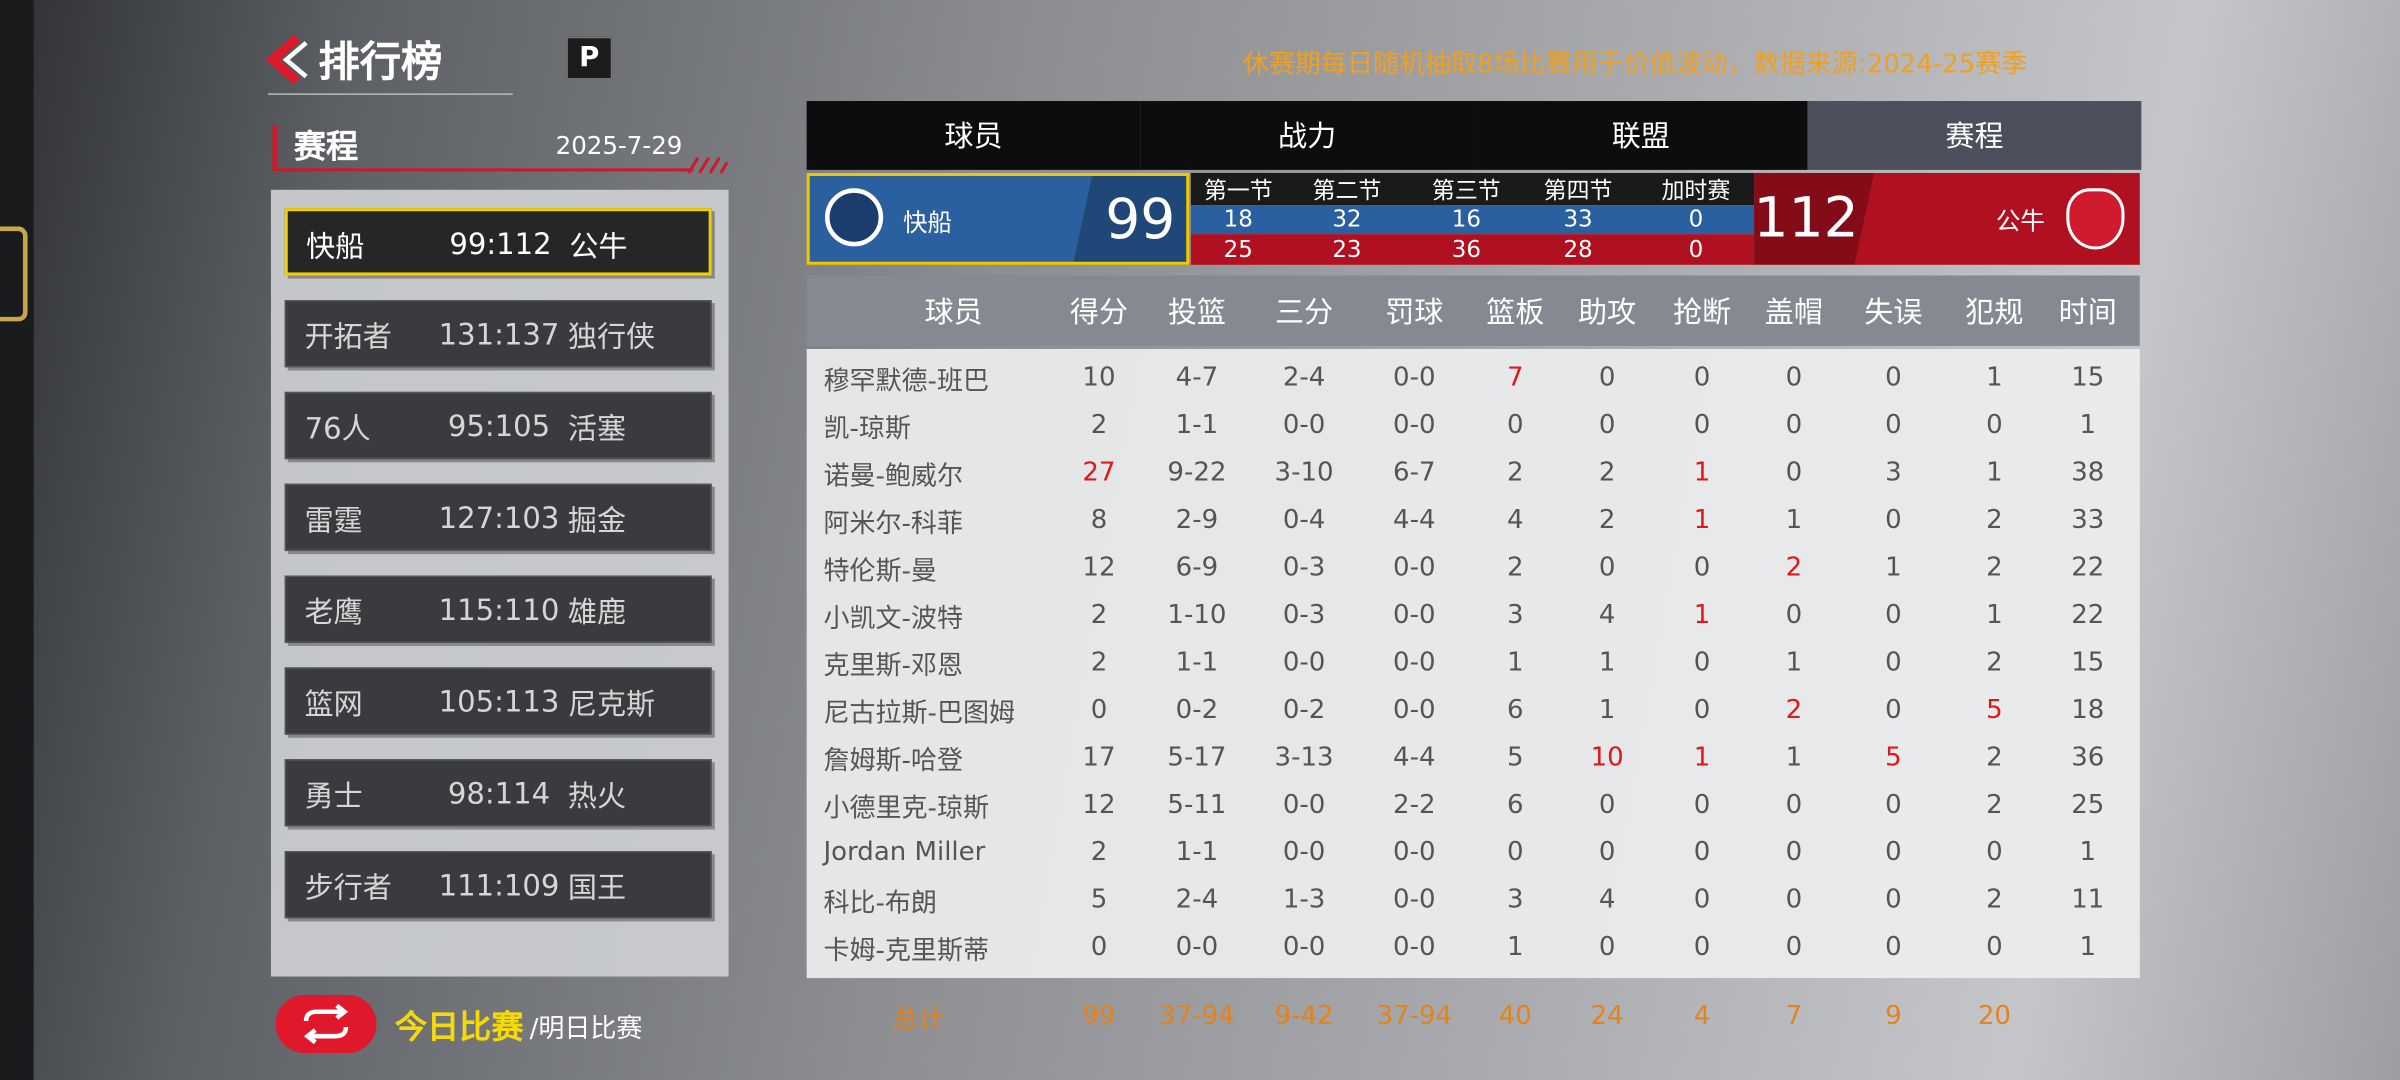 The height and width of the screenshot is (1080, 2400). I want to click on total-cell: 9, so click(1893, 1016).